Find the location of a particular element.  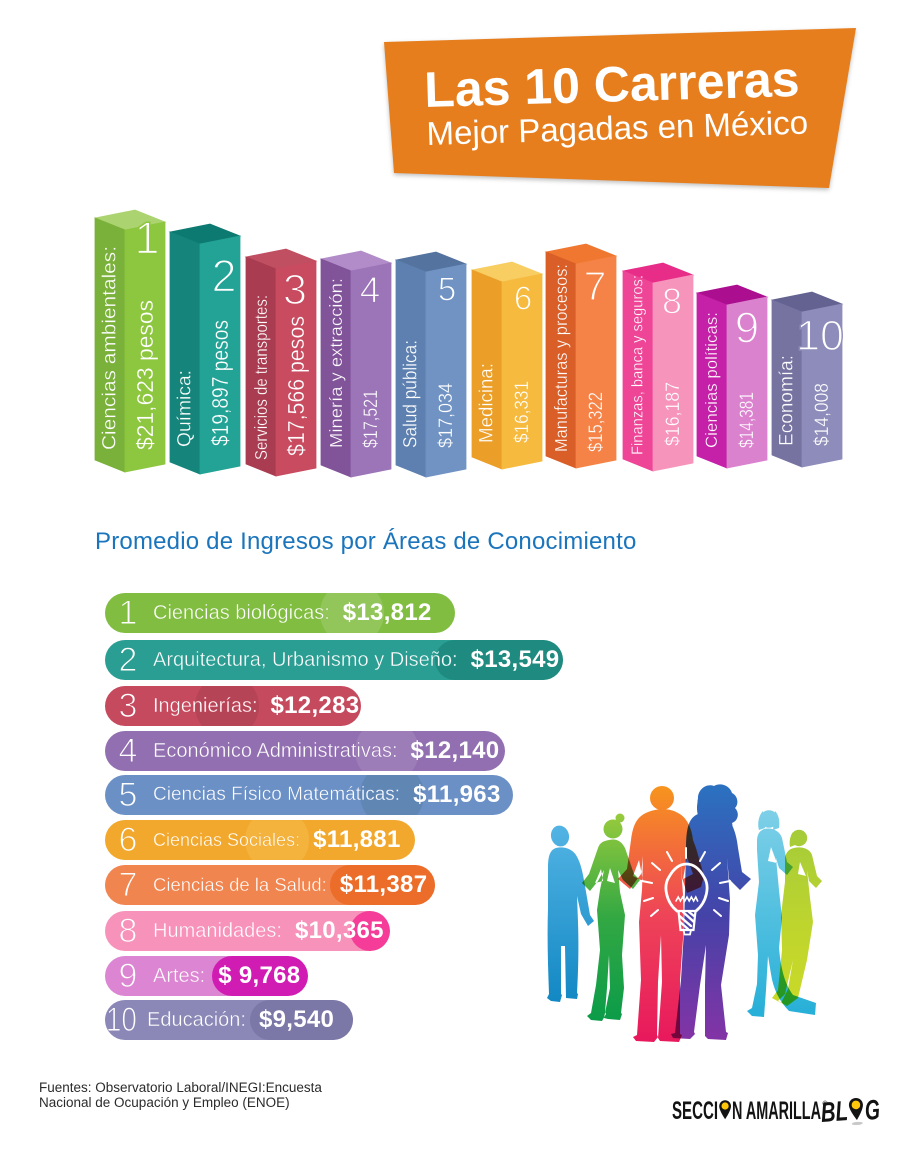

svg-text: 2 is located at coordinates (223, 276).